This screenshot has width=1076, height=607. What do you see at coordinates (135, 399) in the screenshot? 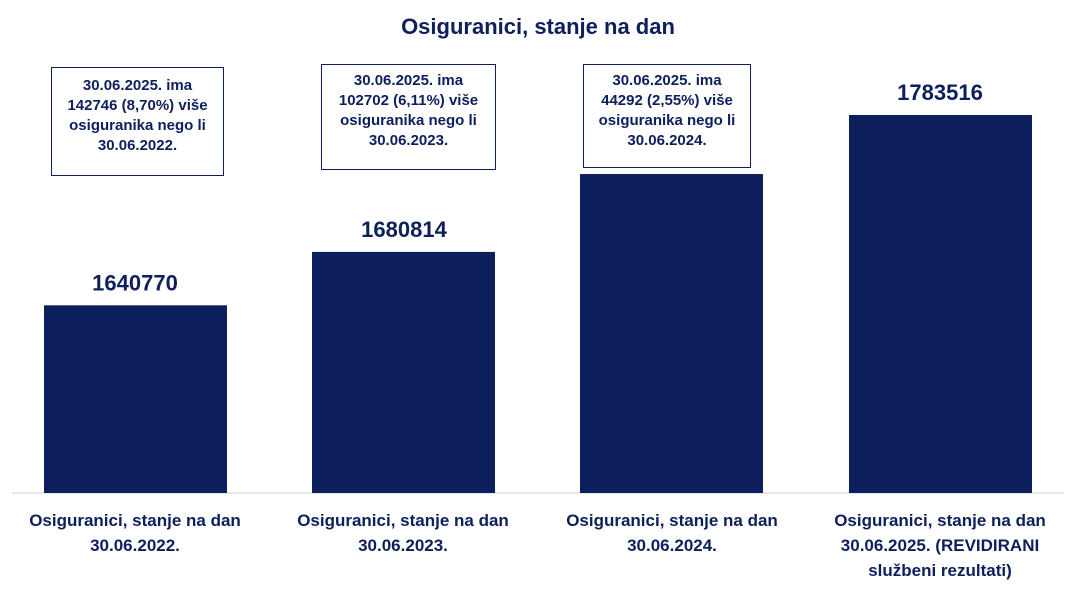
I see `bar-2022` at bounding box center [135, 399].